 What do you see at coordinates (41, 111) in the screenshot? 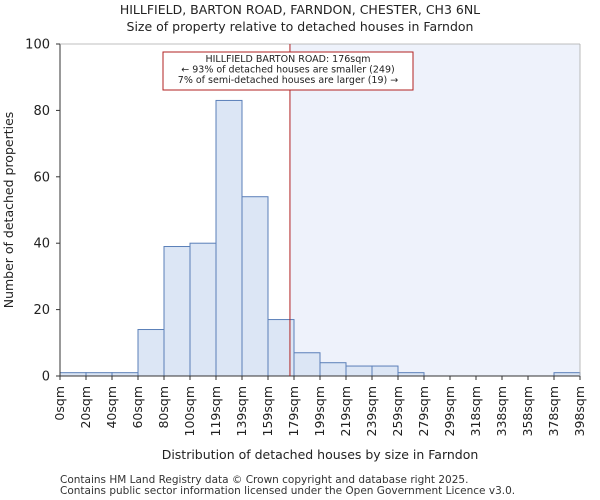
I see `y-tick-label: 80` at bounding box center [41, 111].